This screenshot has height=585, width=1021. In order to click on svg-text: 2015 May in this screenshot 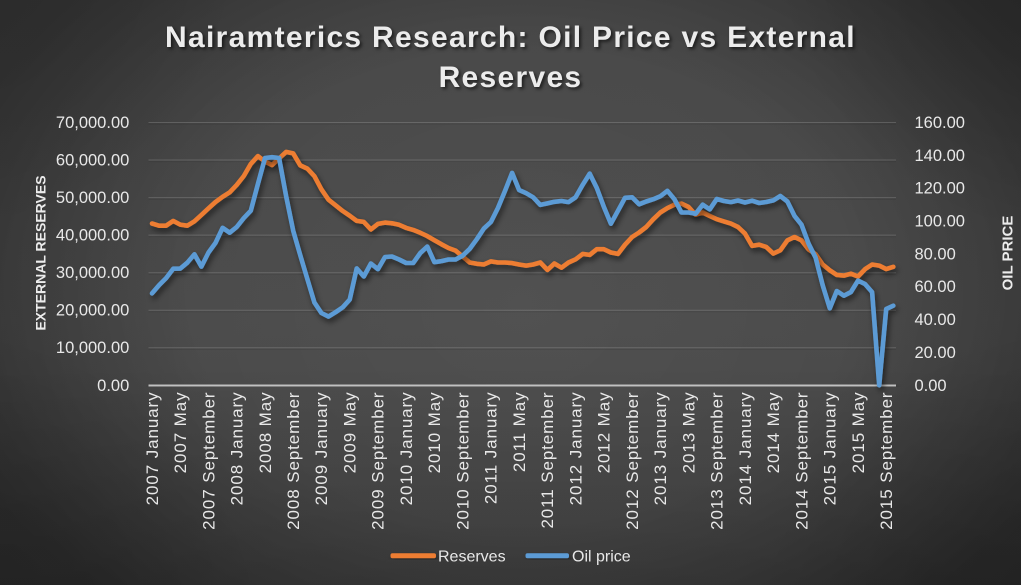, I will do `click(858, 433)`.